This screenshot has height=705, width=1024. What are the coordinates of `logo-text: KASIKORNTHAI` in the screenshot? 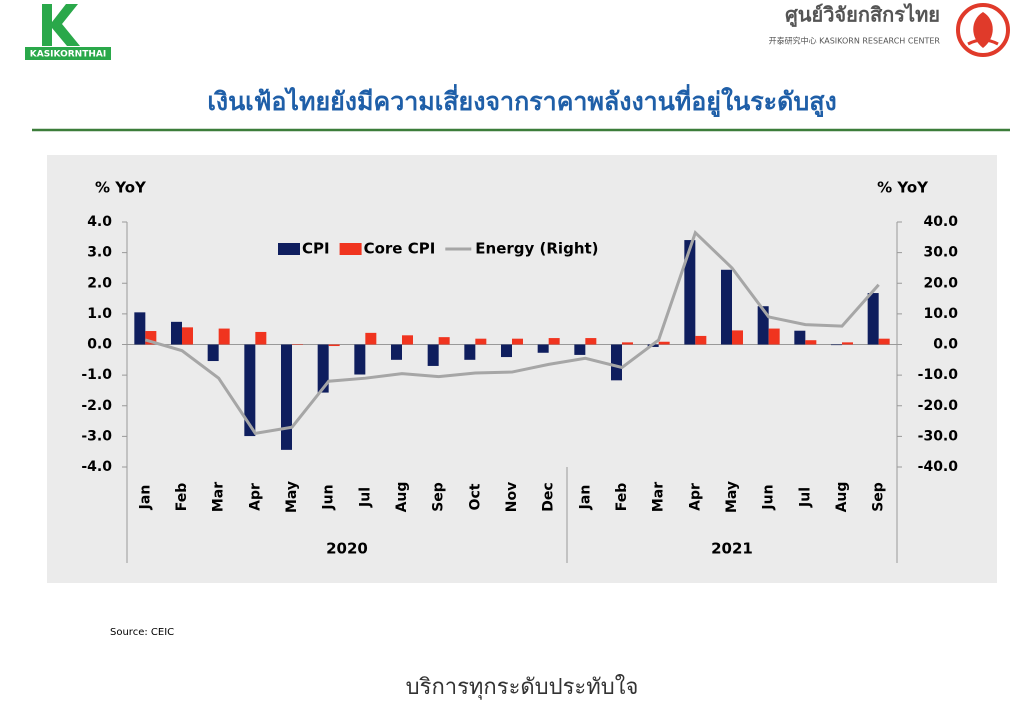 It's located at (68, 55).